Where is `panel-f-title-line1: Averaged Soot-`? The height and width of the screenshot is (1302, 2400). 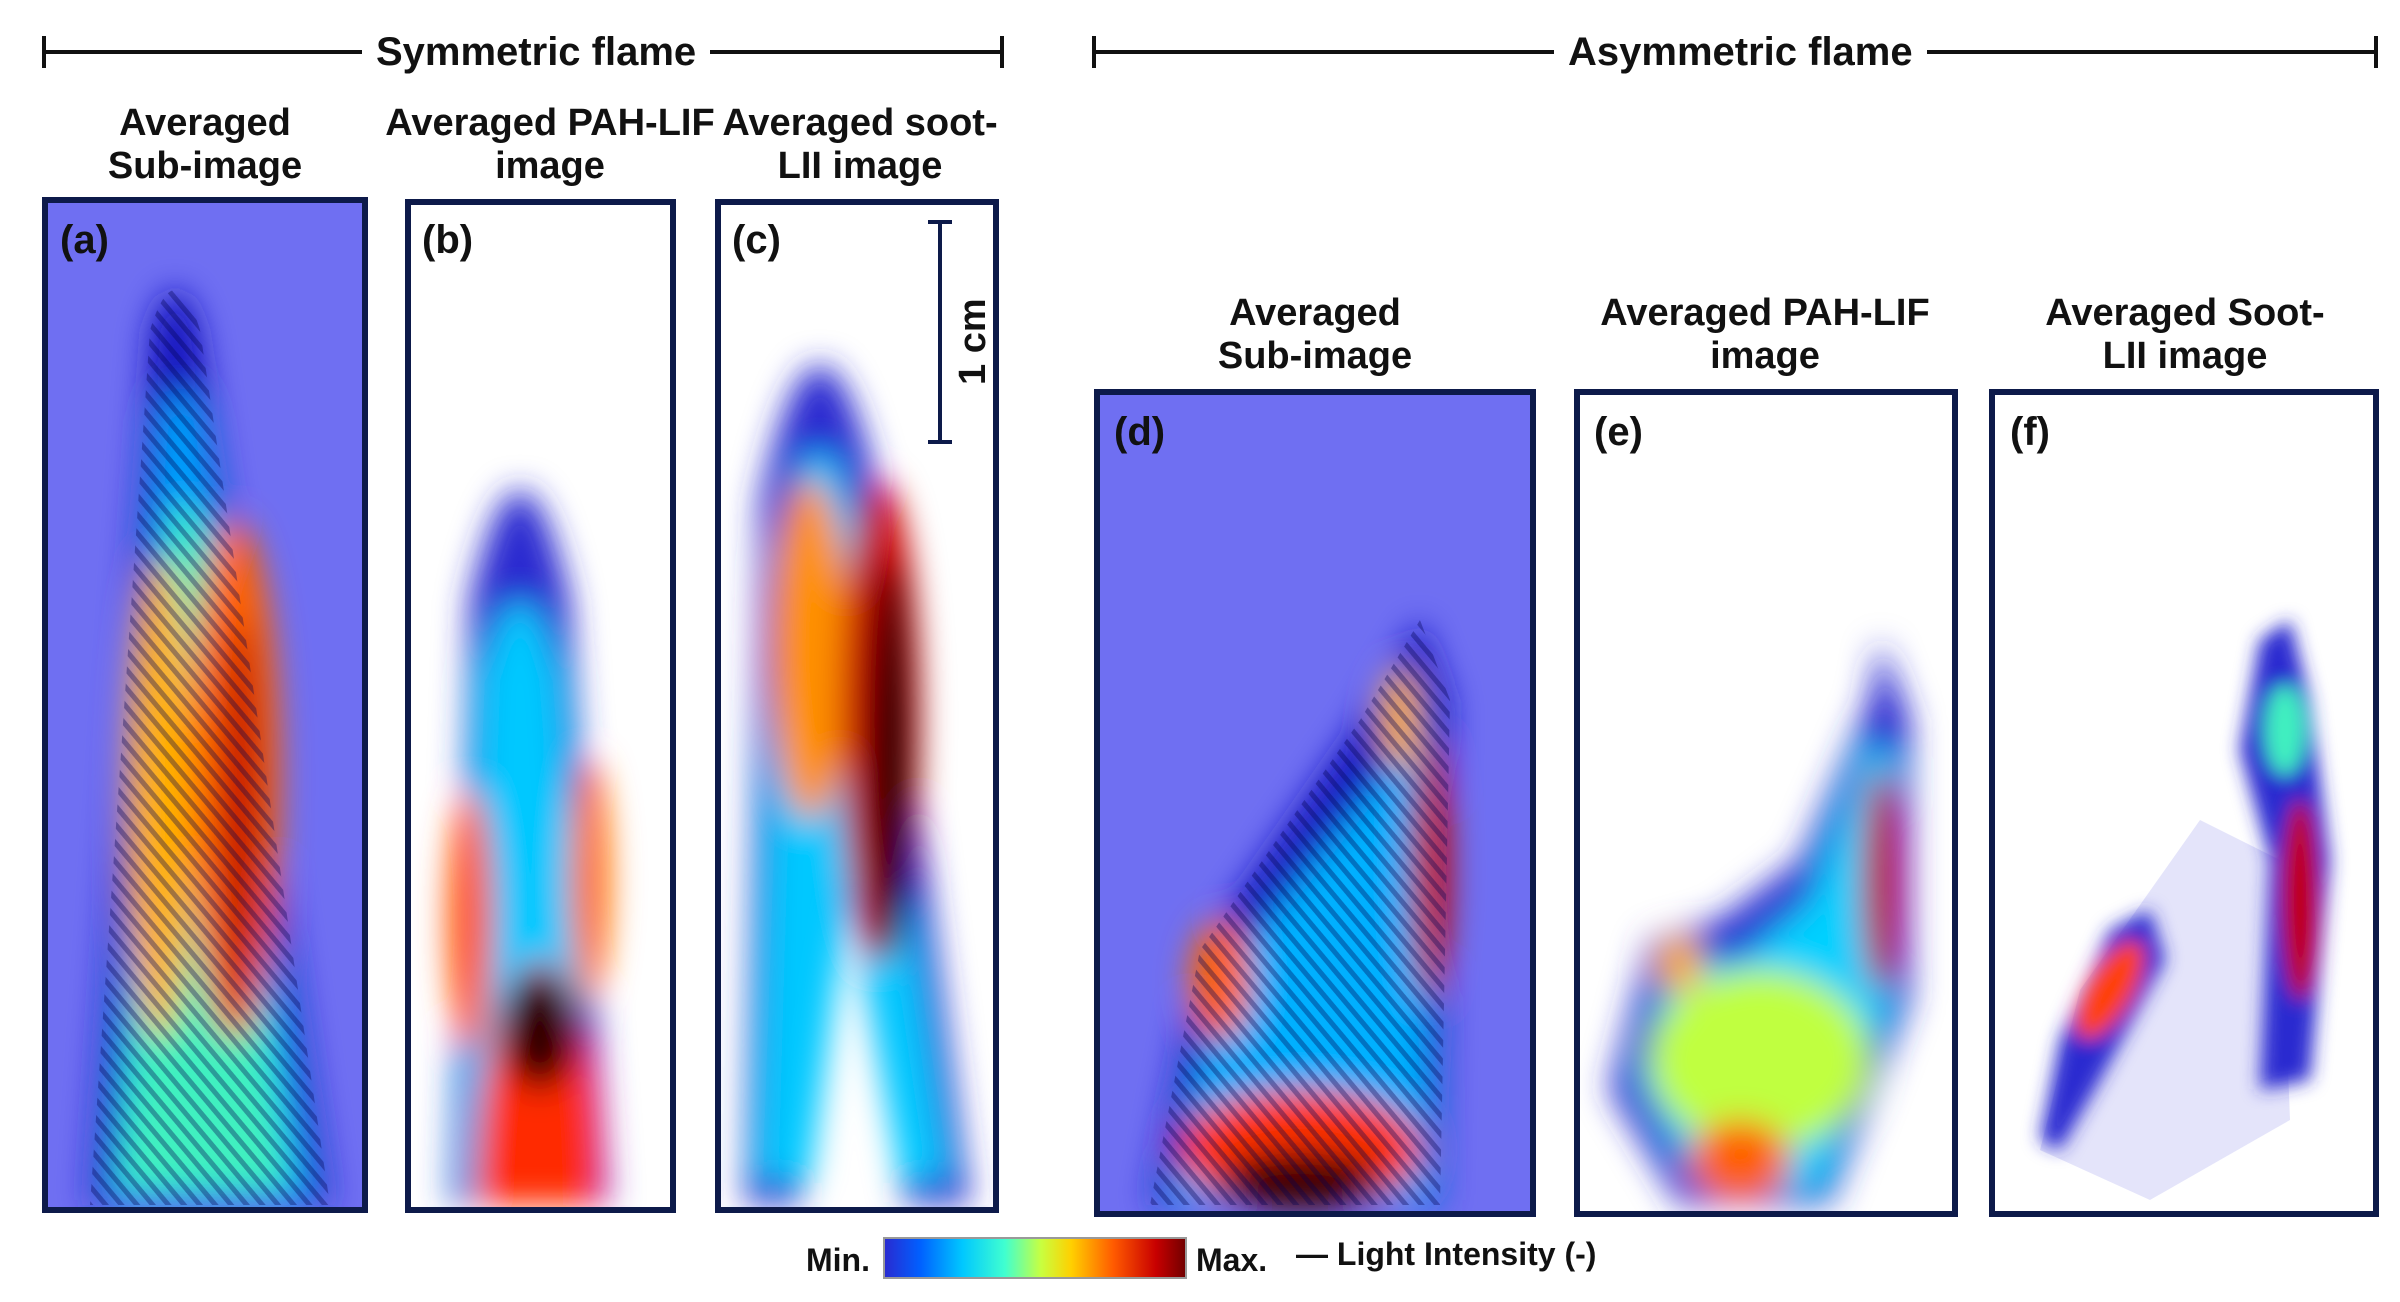
panel-f-title-line1: Averaged Soot- is located at coordinates (2185, 313).